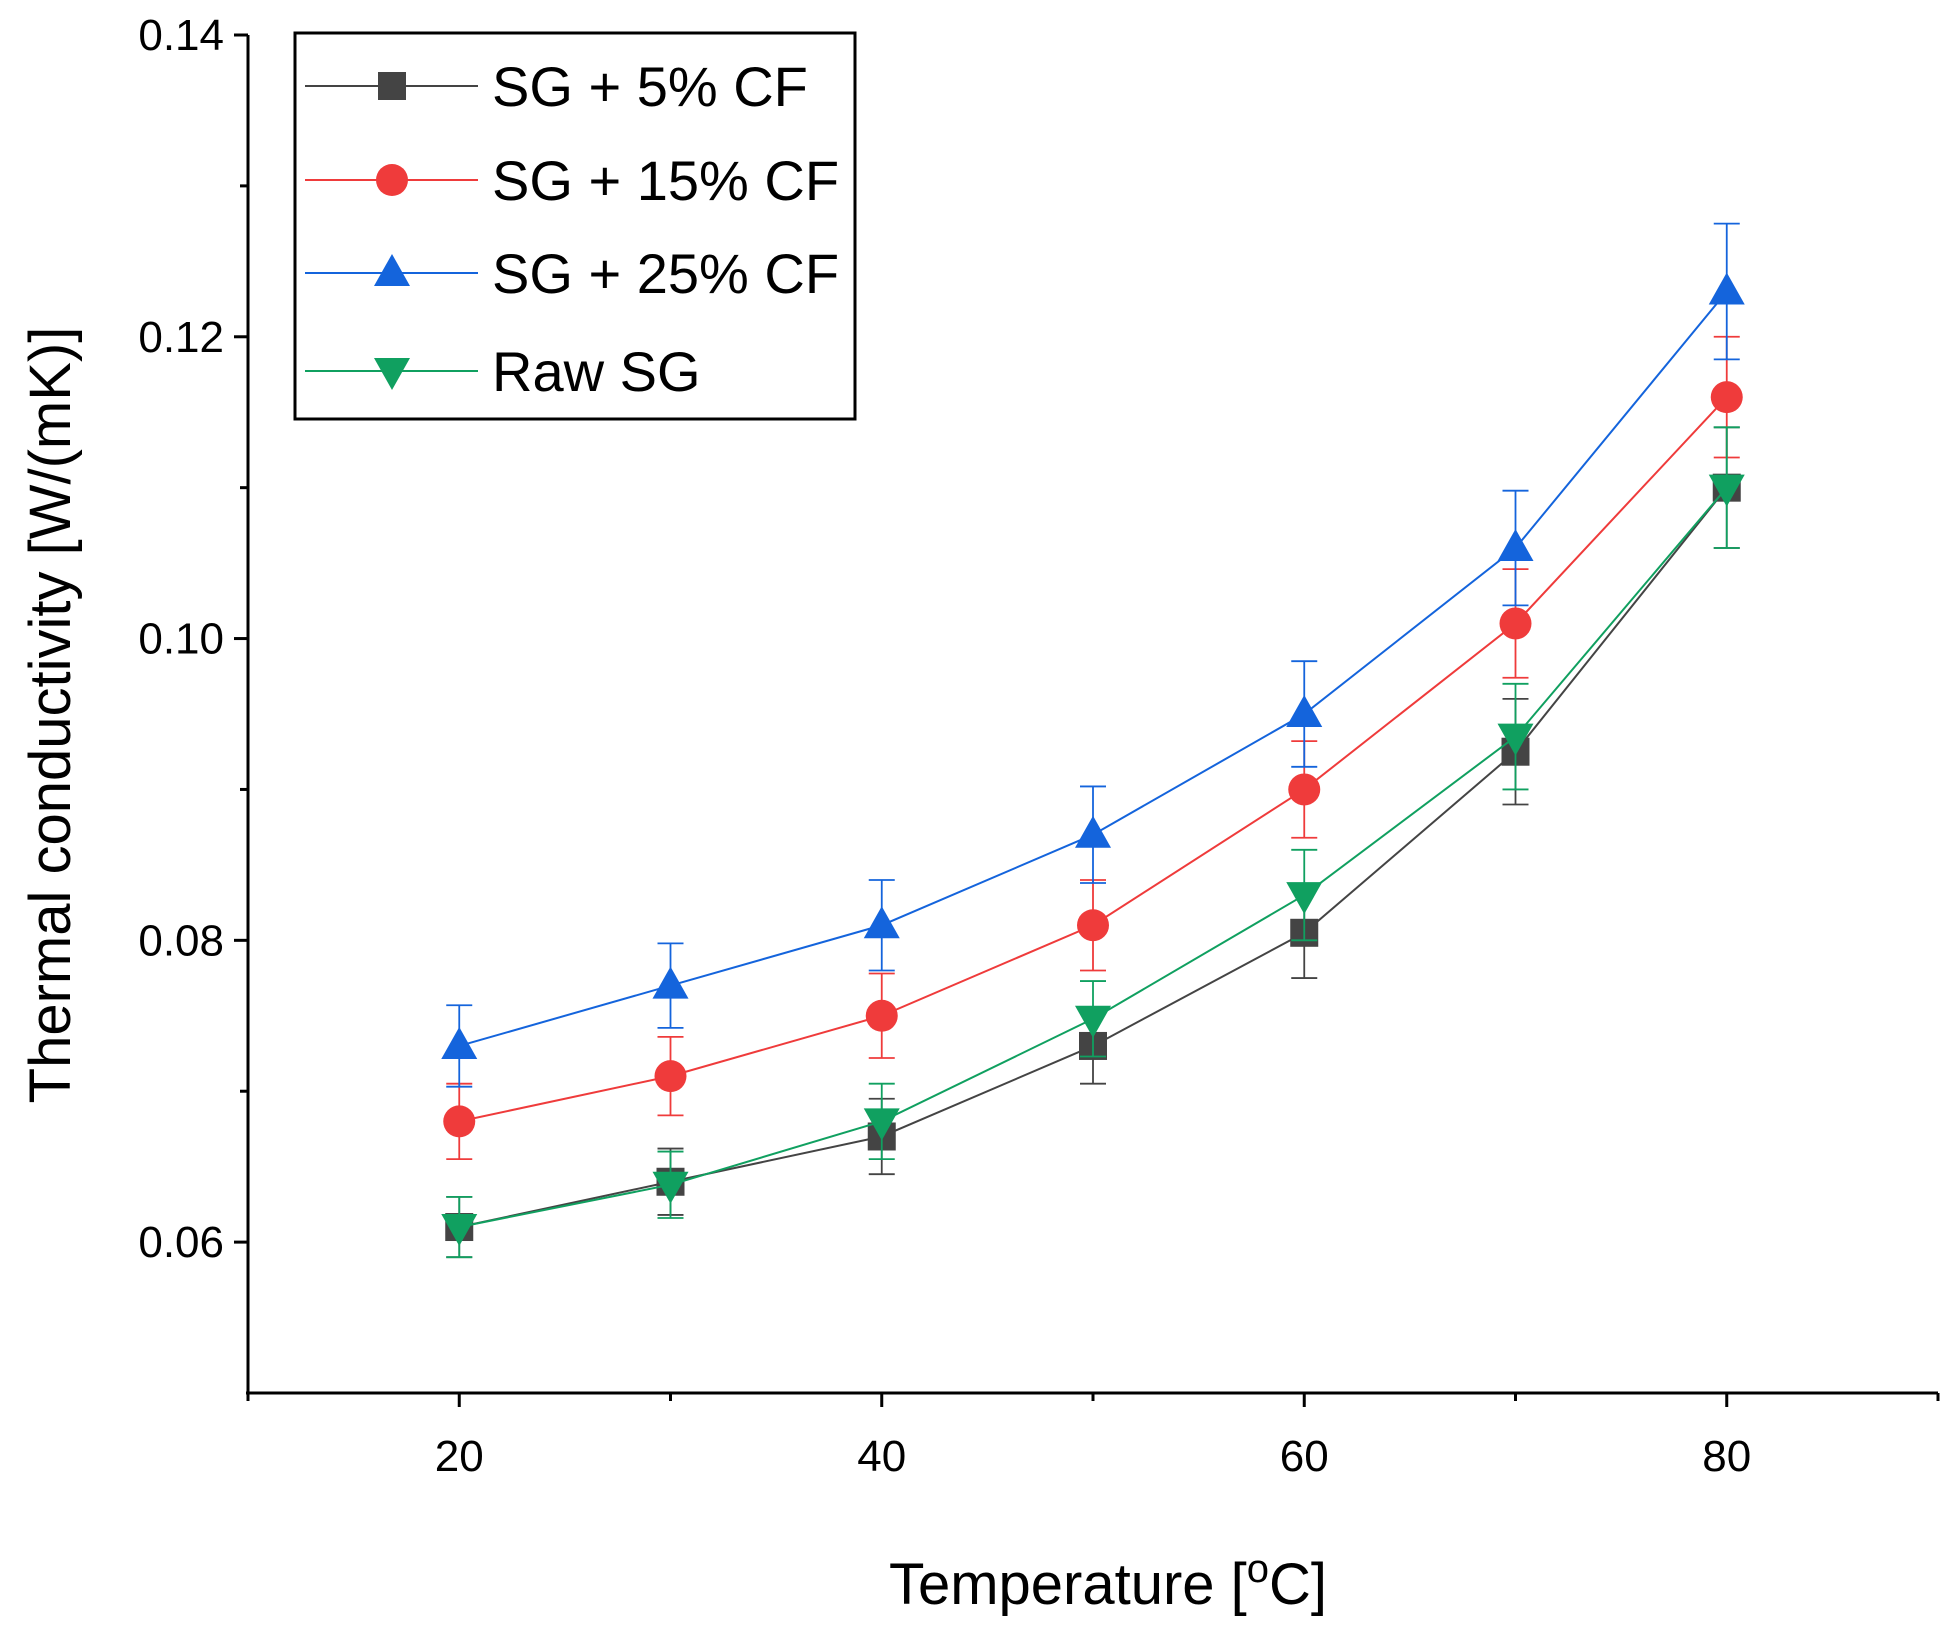 This screenshot has height=1628, width=1960. Describe the element at coordinates (1304, 1456) in the screenshot. I see `x-tick-label: 60` at that location.